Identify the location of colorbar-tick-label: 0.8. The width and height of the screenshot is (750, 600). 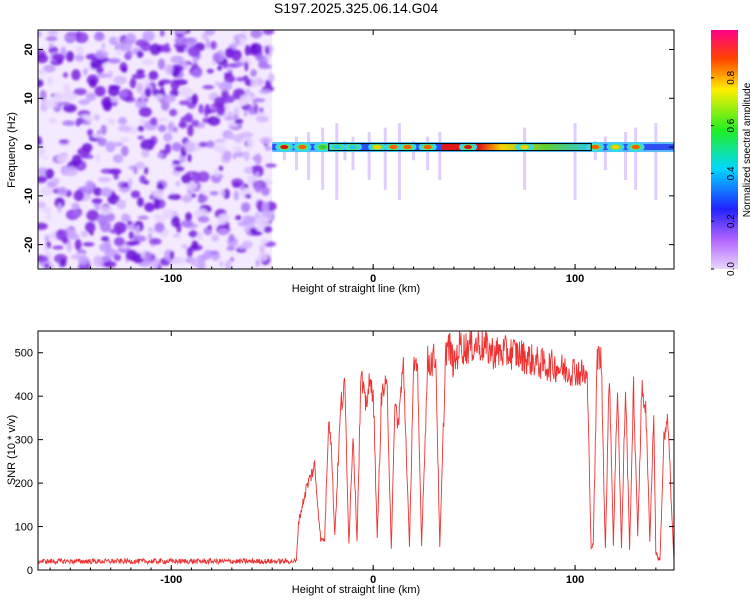
(731, 77).